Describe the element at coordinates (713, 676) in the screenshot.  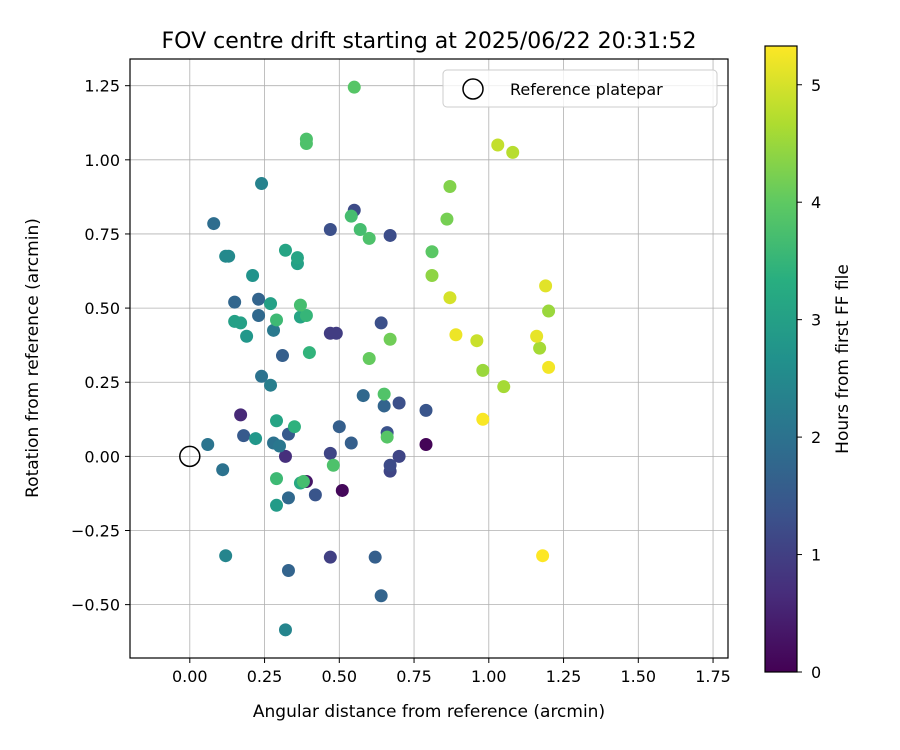
I see `x-tick-label: 1.75` at that location.